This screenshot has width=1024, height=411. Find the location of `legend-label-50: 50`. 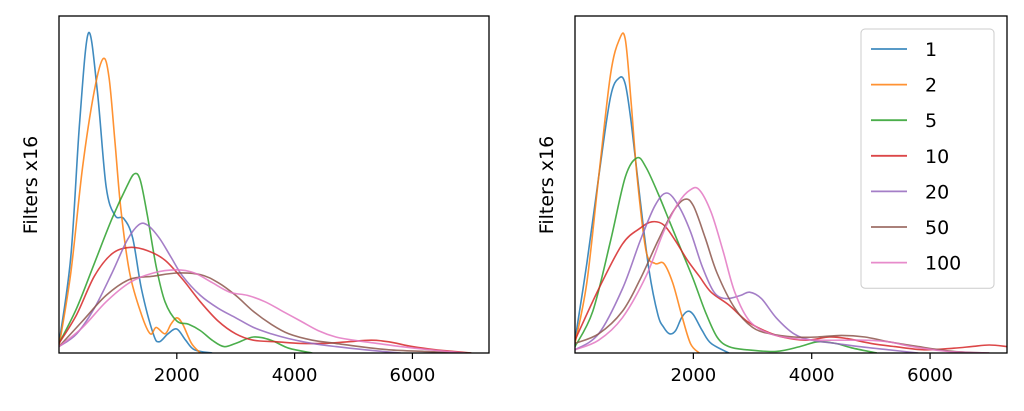

legend-label-50: 50 is located at coordinates (937, 228).